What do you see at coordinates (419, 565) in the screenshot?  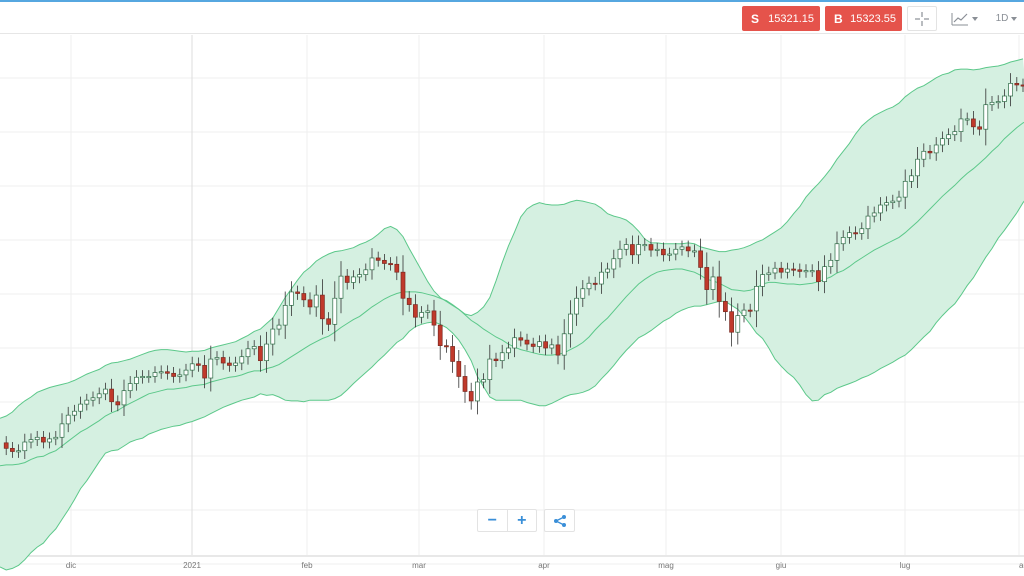 I see `x-tick-label: mar` at bounding box center [419, 565].